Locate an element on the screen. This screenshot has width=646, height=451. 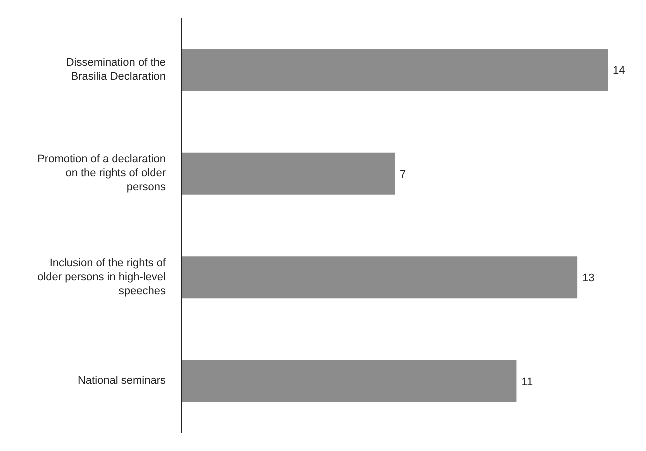
y-tick-label: Dissemination of the Brasilia Declaration is located at coordinates (116, 69).